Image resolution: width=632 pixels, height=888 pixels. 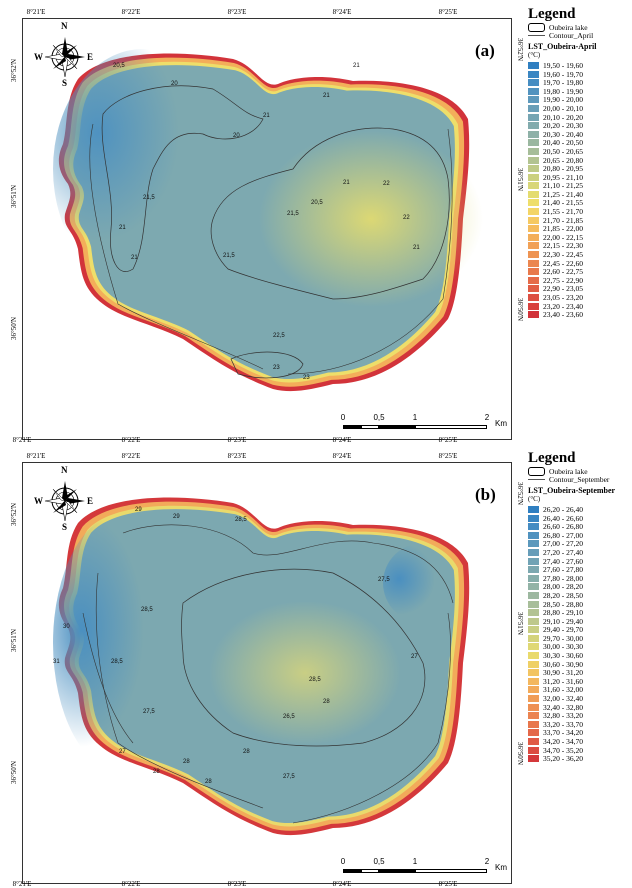 I want to click on legend-class-label: 20,95 - 21,10, so click(x=563, y=177).